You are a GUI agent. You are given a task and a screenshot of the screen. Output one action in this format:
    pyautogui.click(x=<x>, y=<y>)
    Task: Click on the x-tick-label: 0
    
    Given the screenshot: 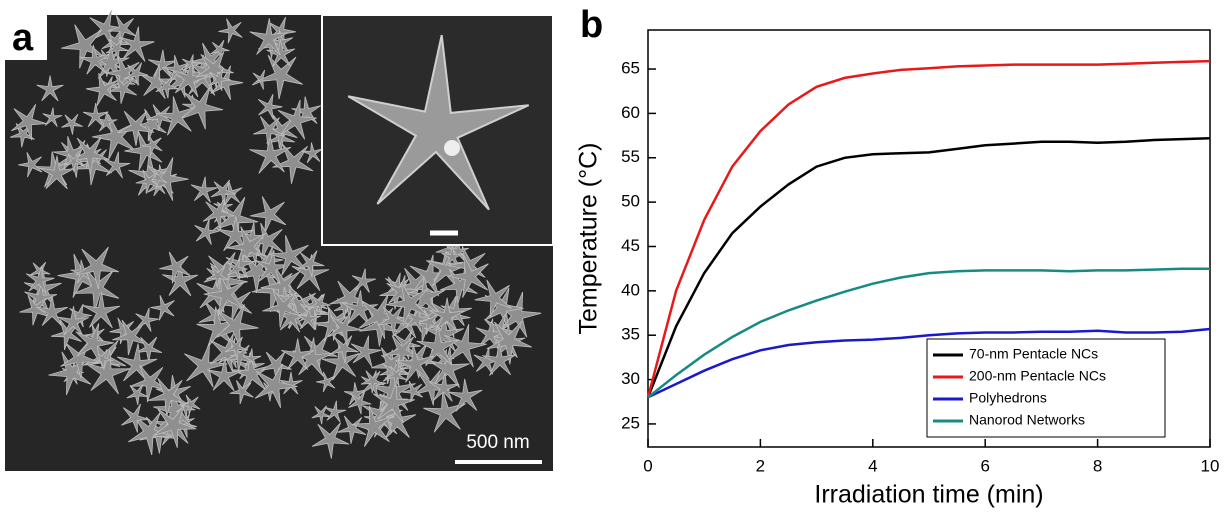 What is the action you would take?
    pyautogui.click(x=647, y=465)
    